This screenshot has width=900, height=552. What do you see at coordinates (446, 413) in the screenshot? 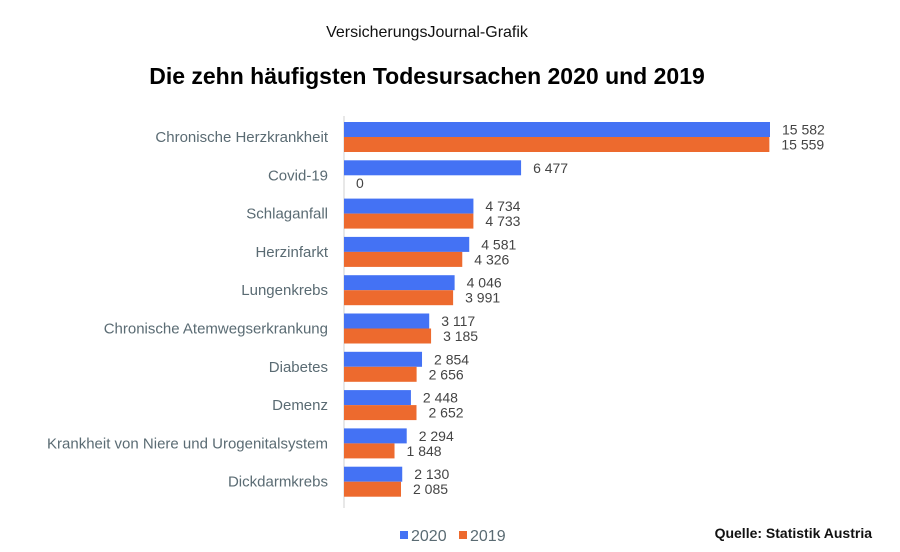
I see `value-label-2019: 2 652` at bounding box center [446, 413].